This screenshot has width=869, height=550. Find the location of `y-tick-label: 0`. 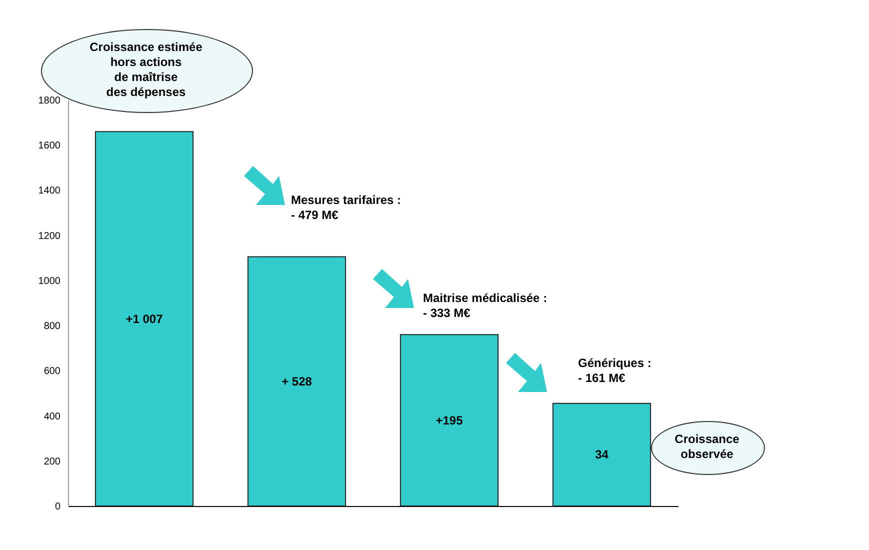

y-tick-label: 0 is located at coordinates (57, 507).